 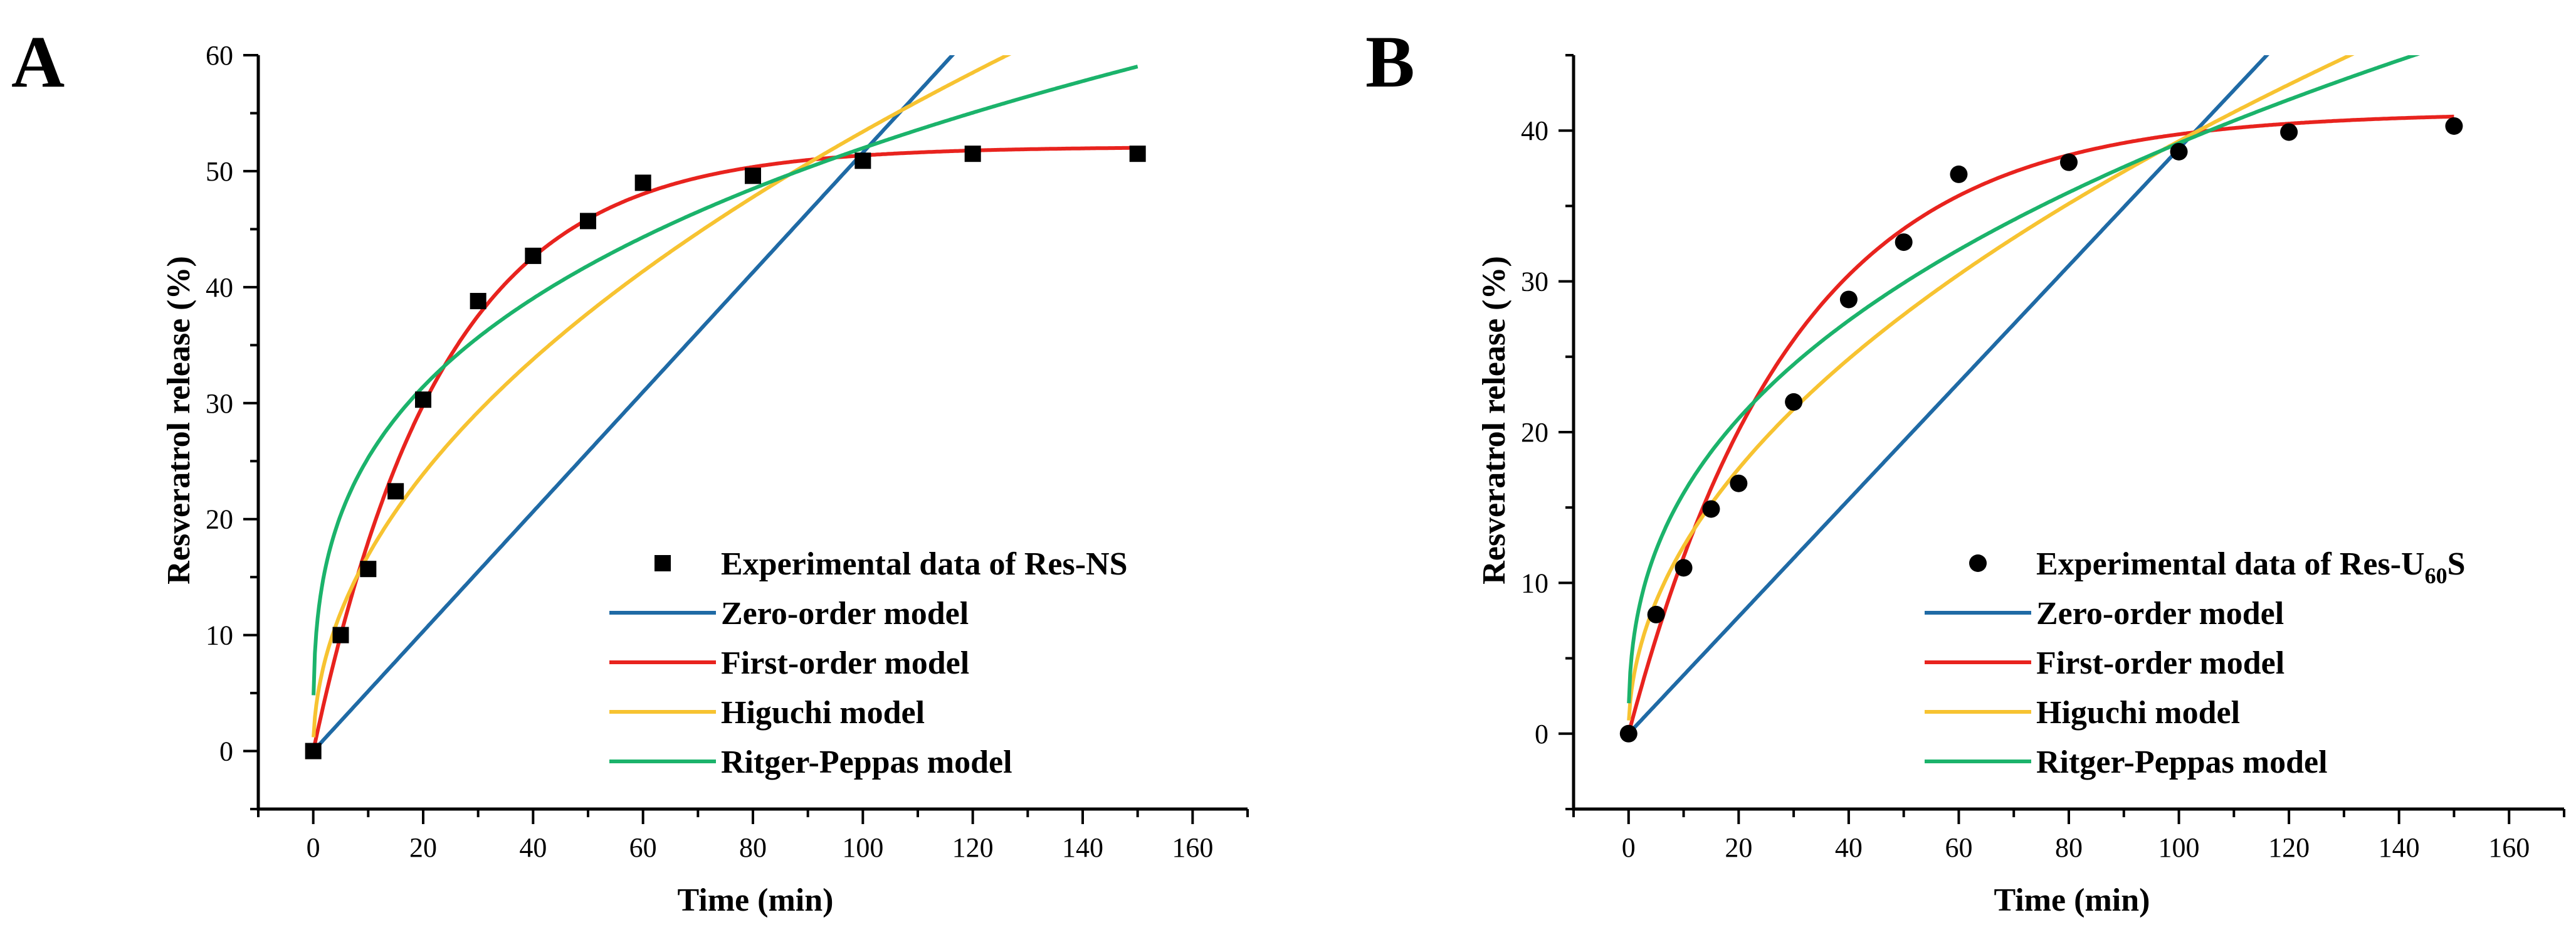 What do you see at coordinates (2072, 900) in the screenshot?
I see `panel-b-x-axis-label: Time (min)` at bounding box center [2072, 900].